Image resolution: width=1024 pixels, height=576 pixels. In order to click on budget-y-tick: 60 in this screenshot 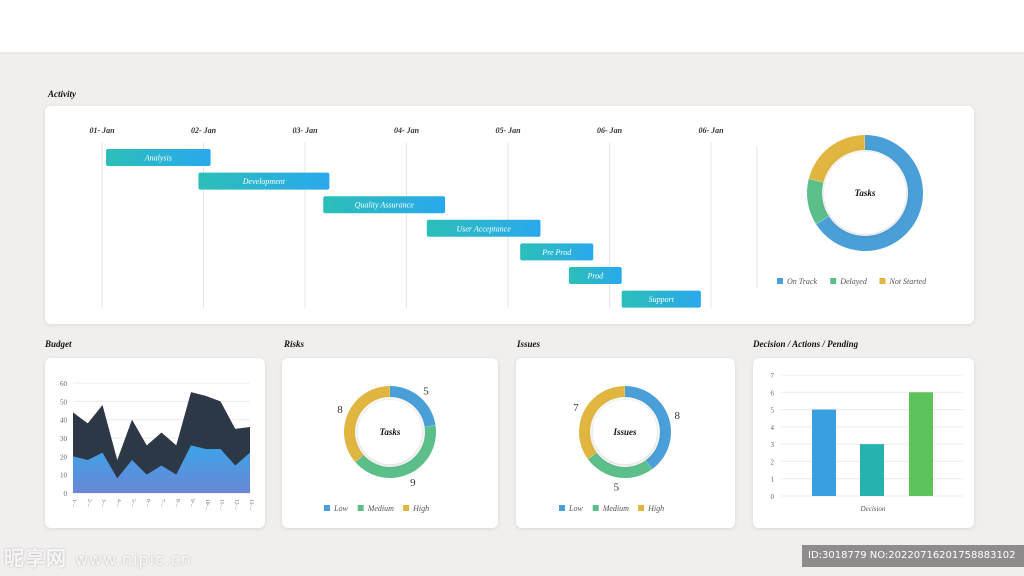, I will do `click(64, 384)`.